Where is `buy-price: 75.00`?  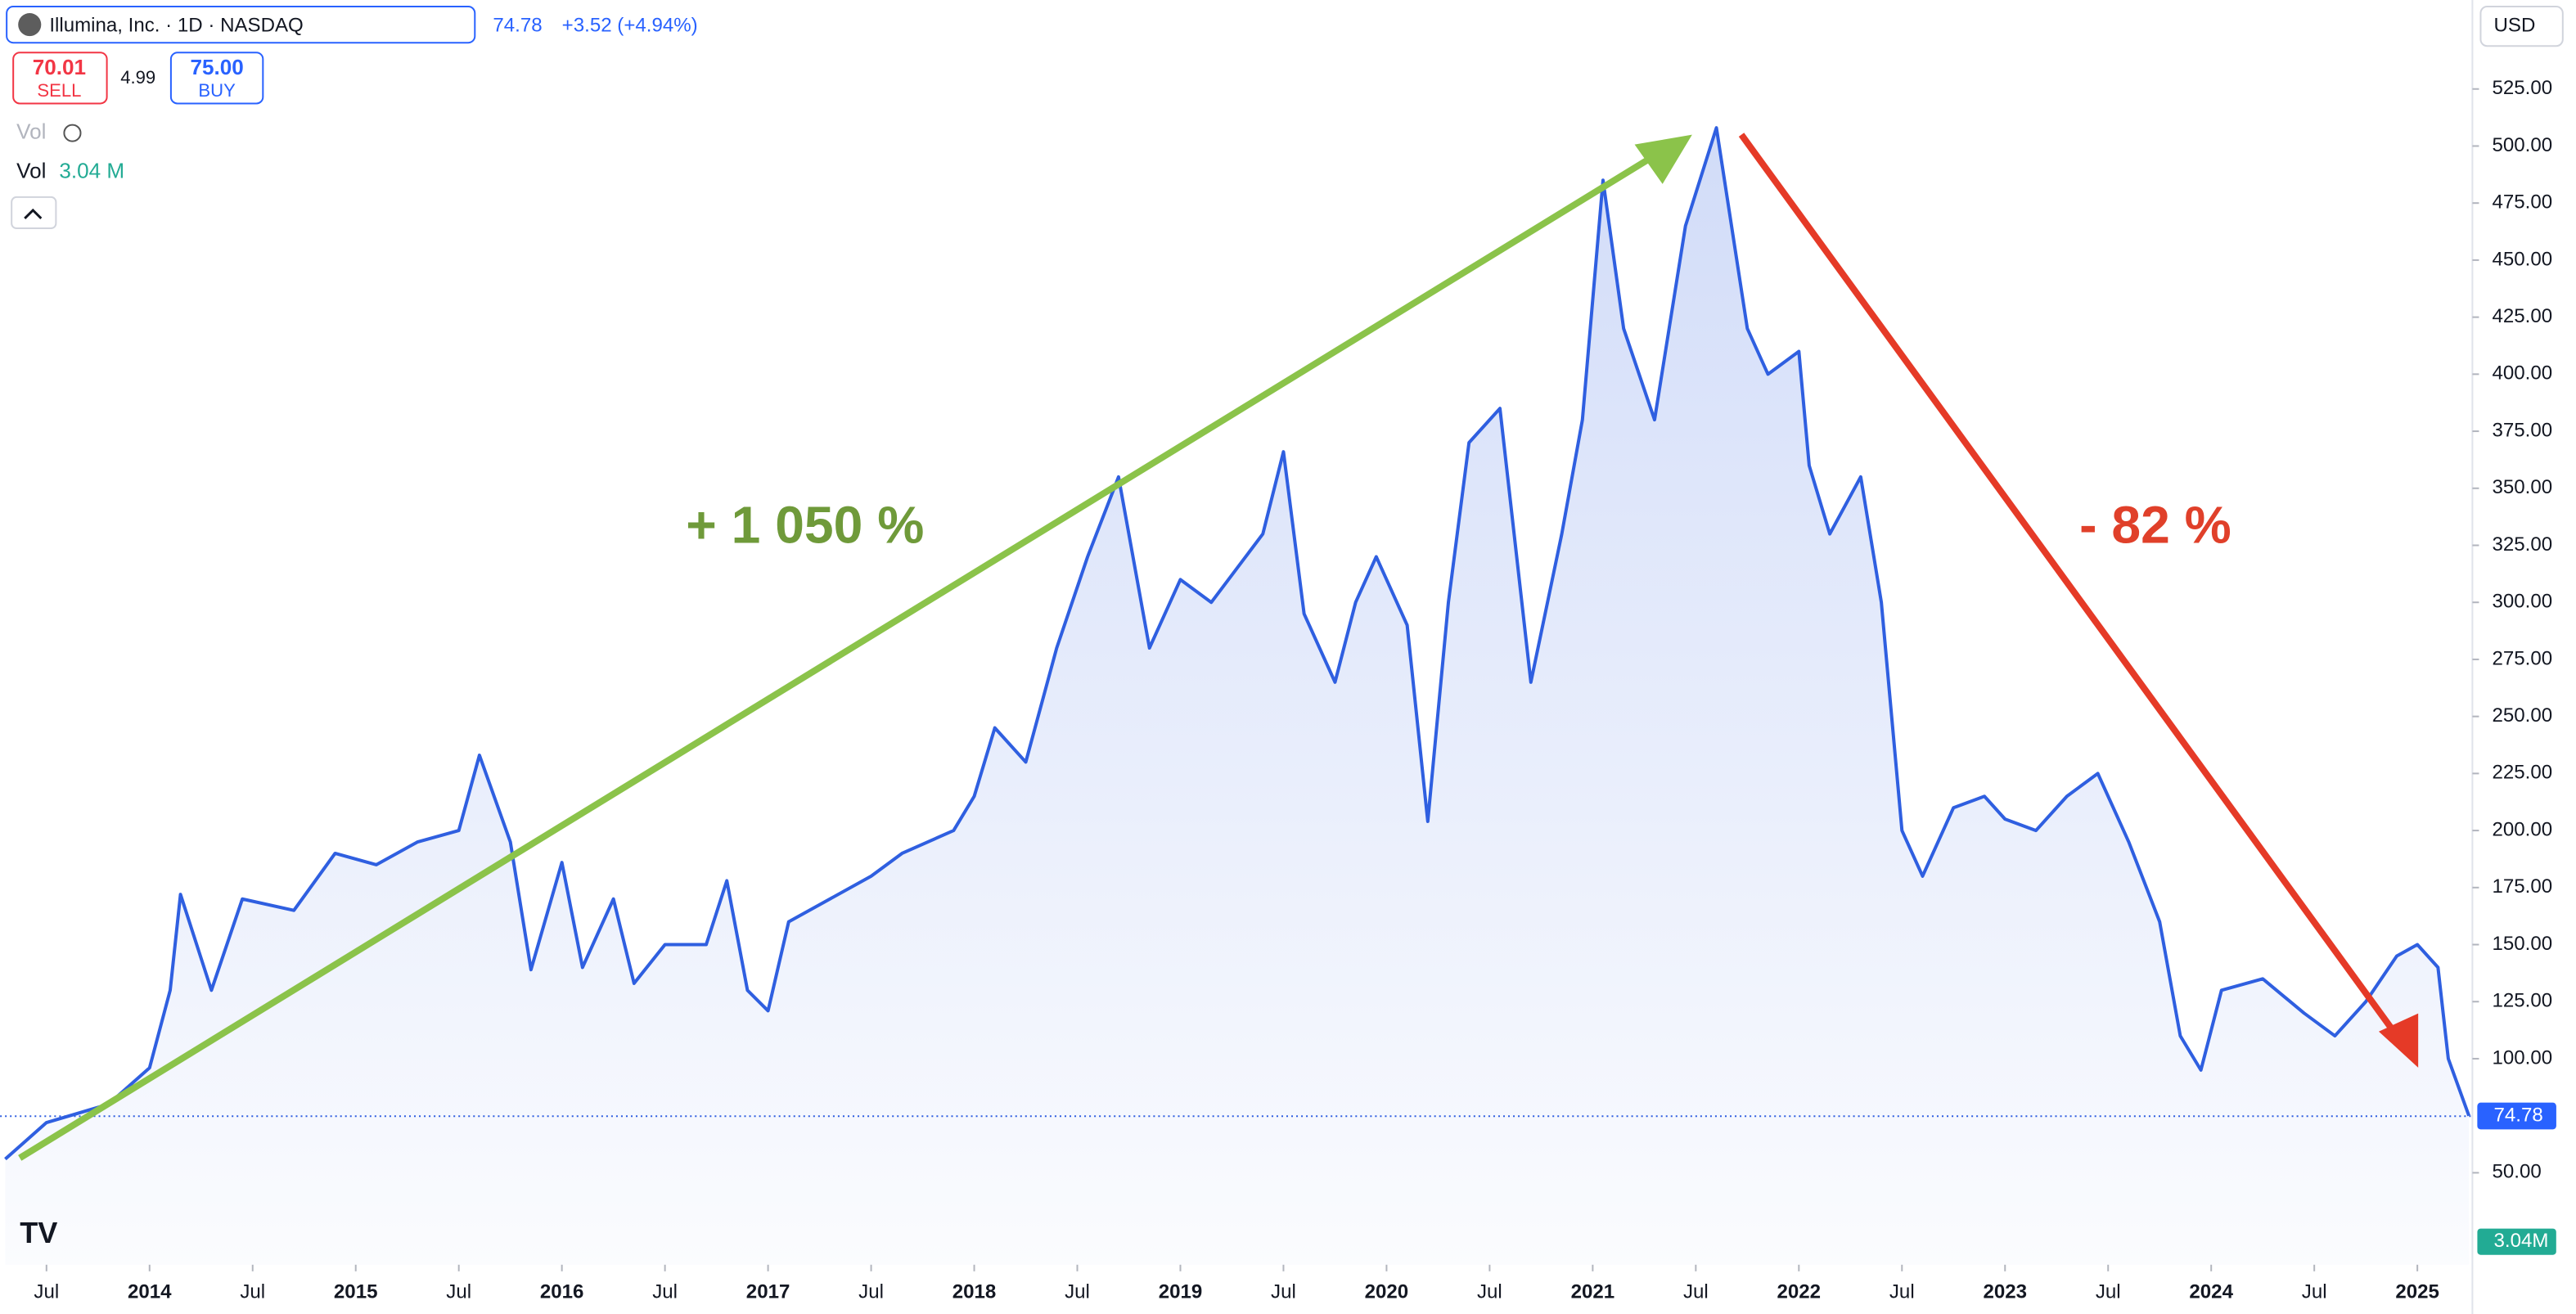 buy-price: 75.00 is located at coordinates (216, 67).